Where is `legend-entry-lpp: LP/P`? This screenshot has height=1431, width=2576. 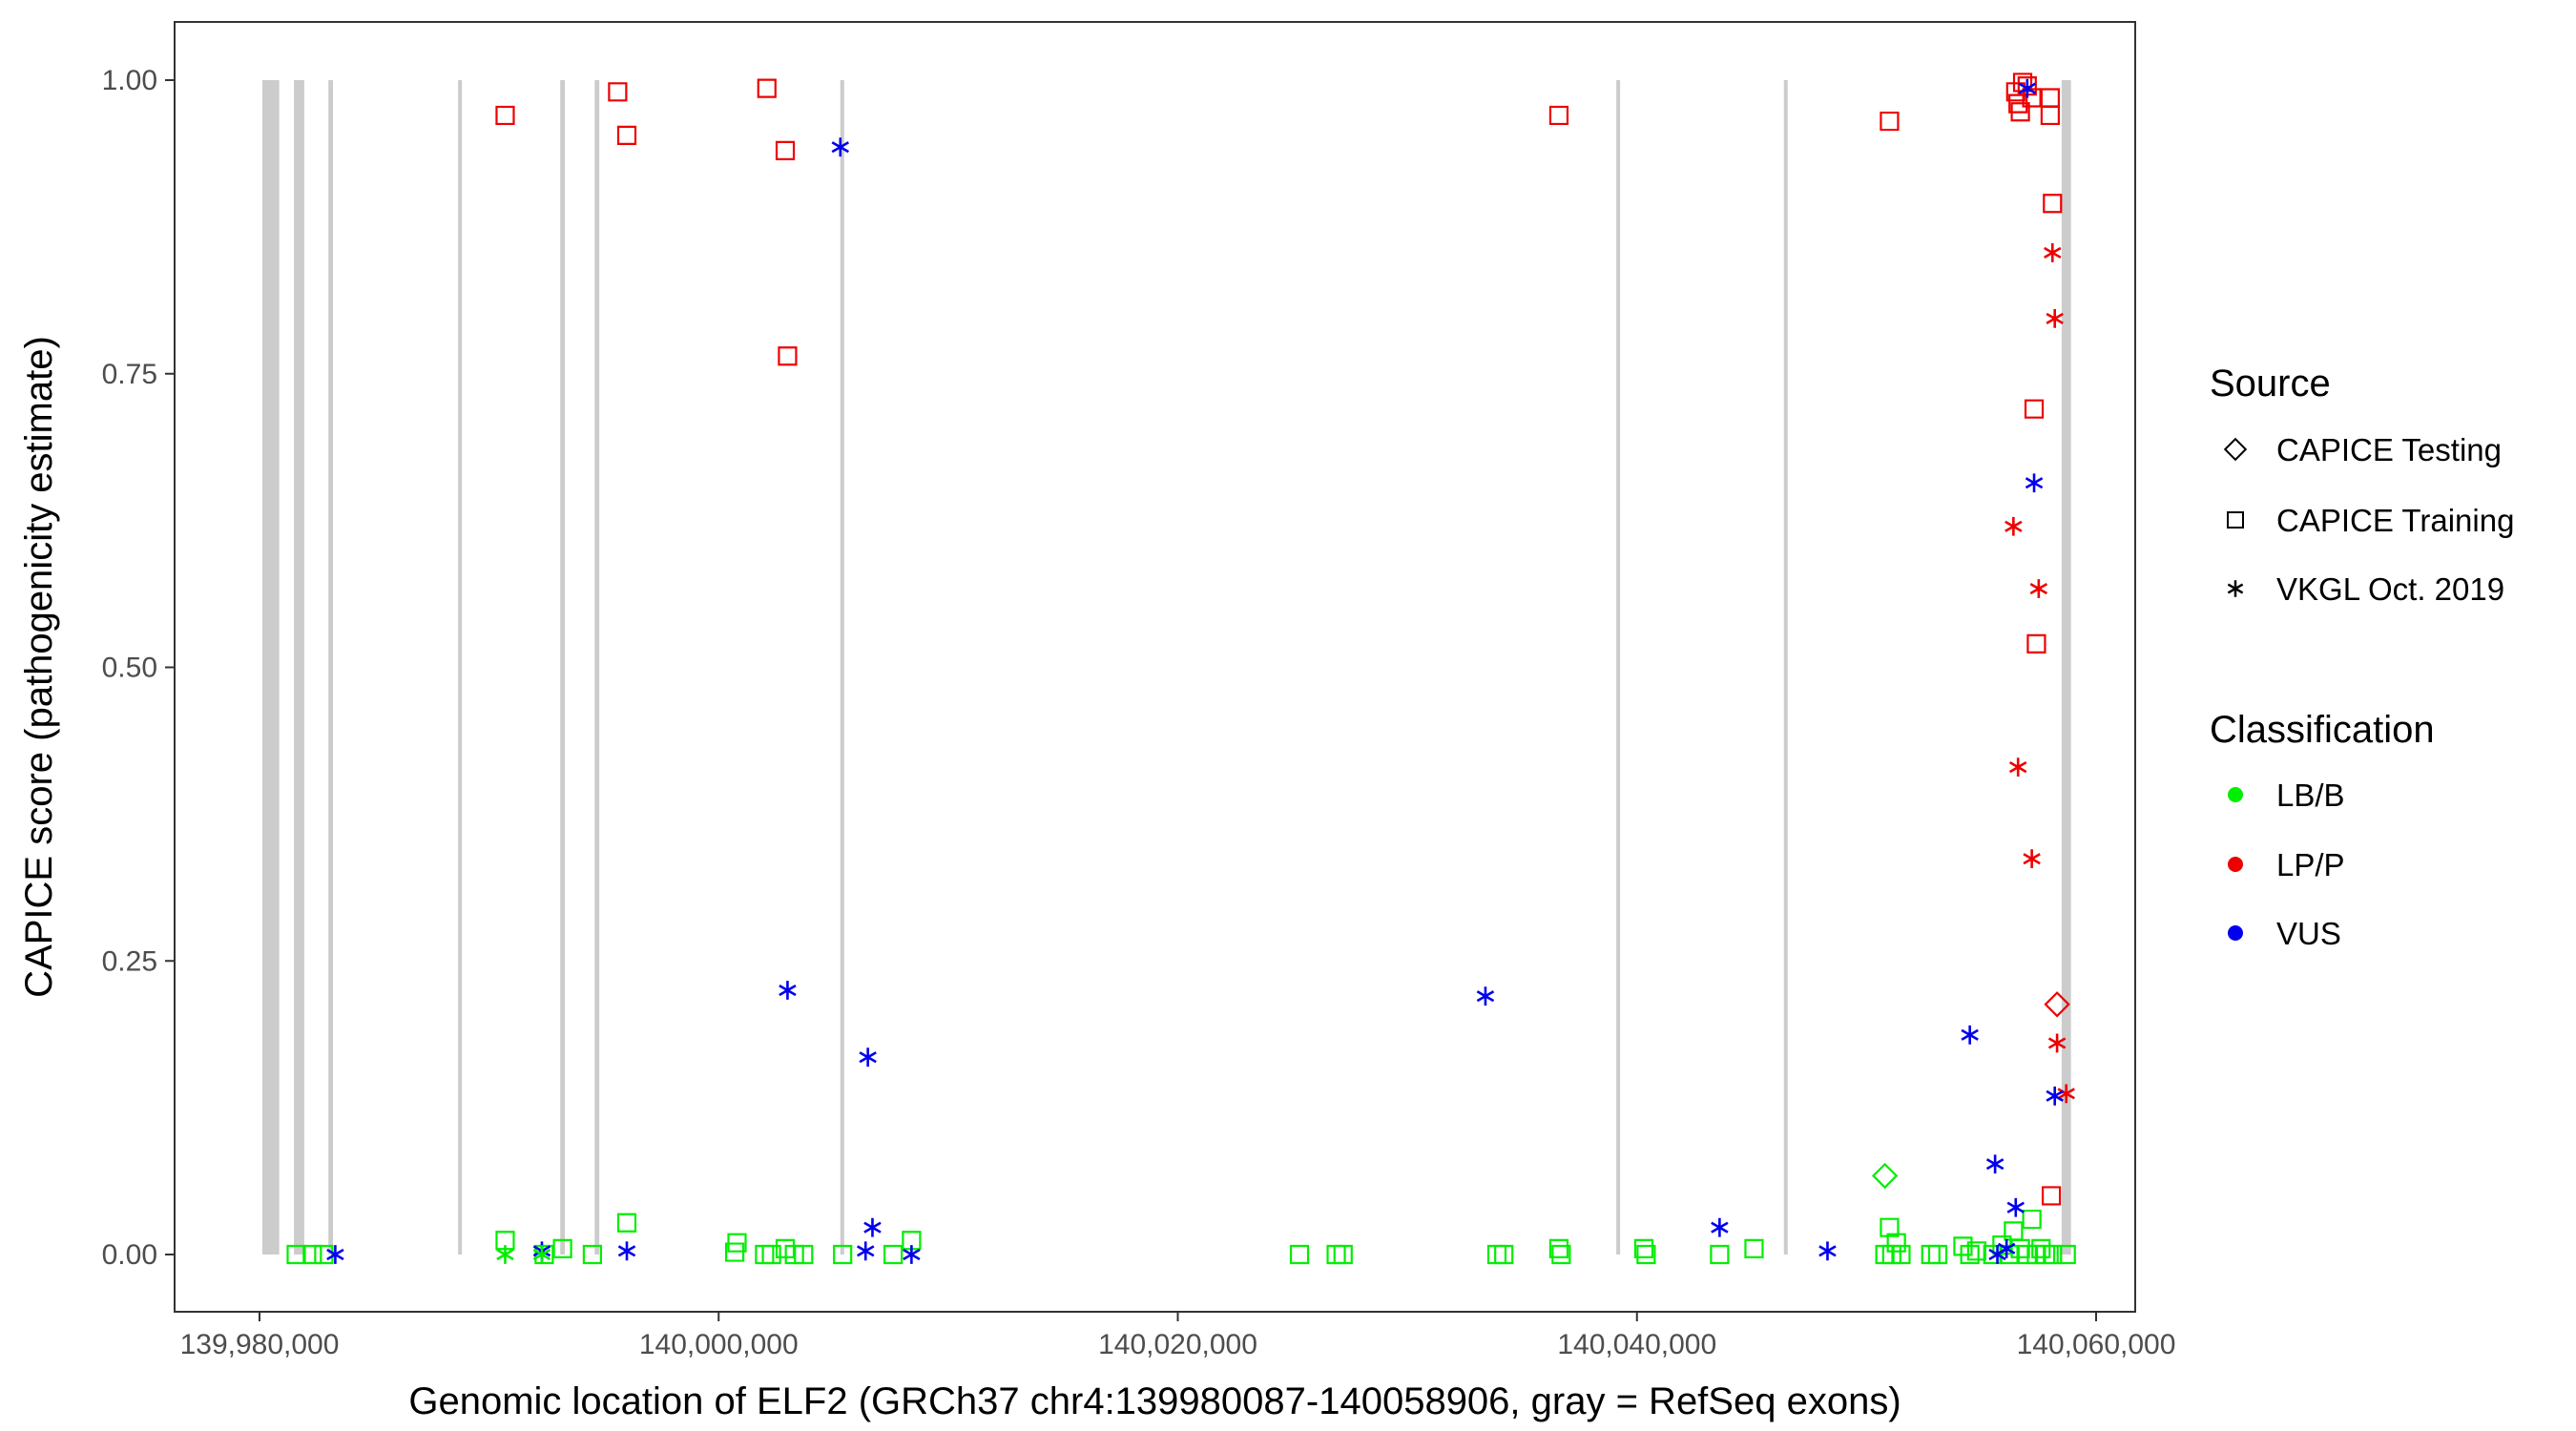 legend-entry-lpp: LP/P is located at coordinates (2286, 864).